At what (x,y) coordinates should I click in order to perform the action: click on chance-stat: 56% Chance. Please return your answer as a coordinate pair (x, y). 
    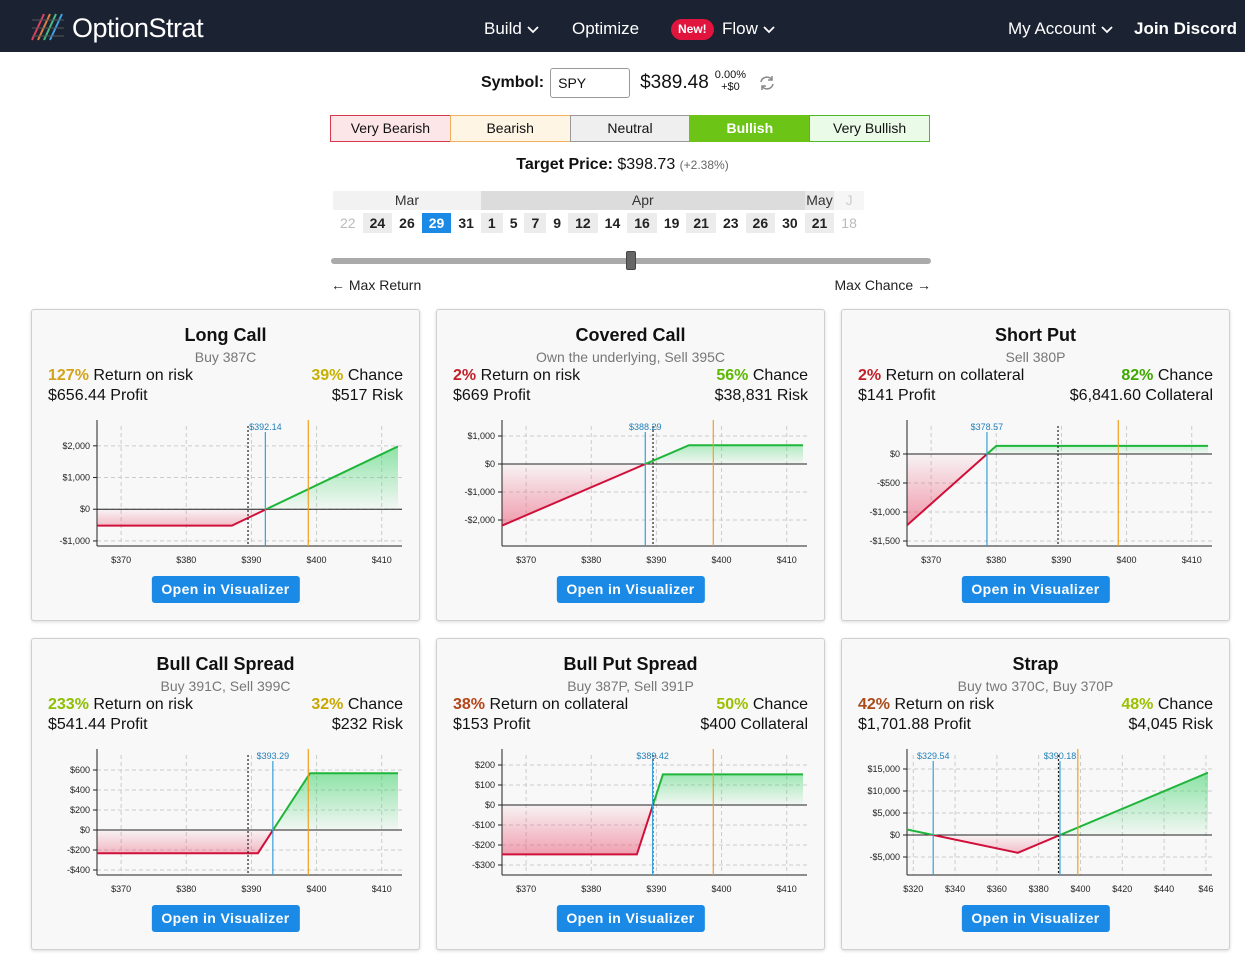
    Looking at the image, I should click on (762, 376).